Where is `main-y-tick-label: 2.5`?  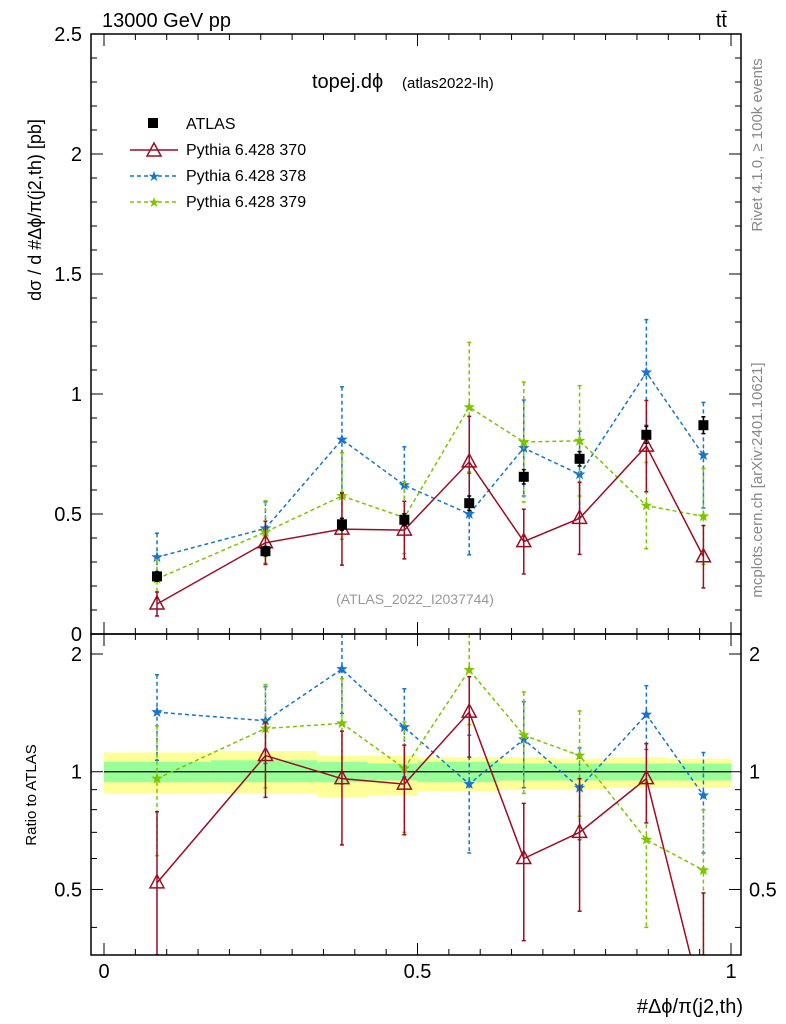 main-y-tick-label: 2.5 is located at coordinates (68, 35).